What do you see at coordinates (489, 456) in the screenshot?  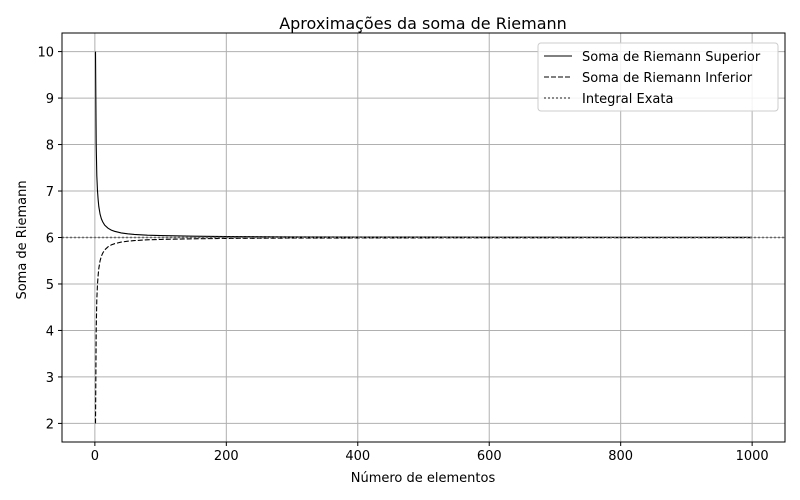 I see `x-tick-label: 600` at bounding box center [489, 456].